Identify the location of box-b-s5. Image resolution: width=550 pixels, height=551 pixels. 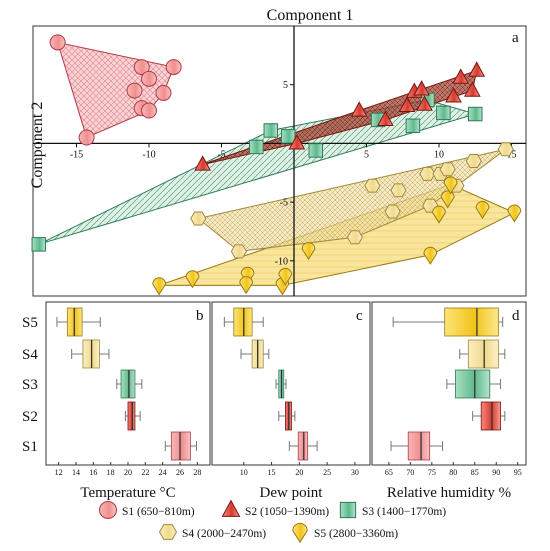
(78, 322).